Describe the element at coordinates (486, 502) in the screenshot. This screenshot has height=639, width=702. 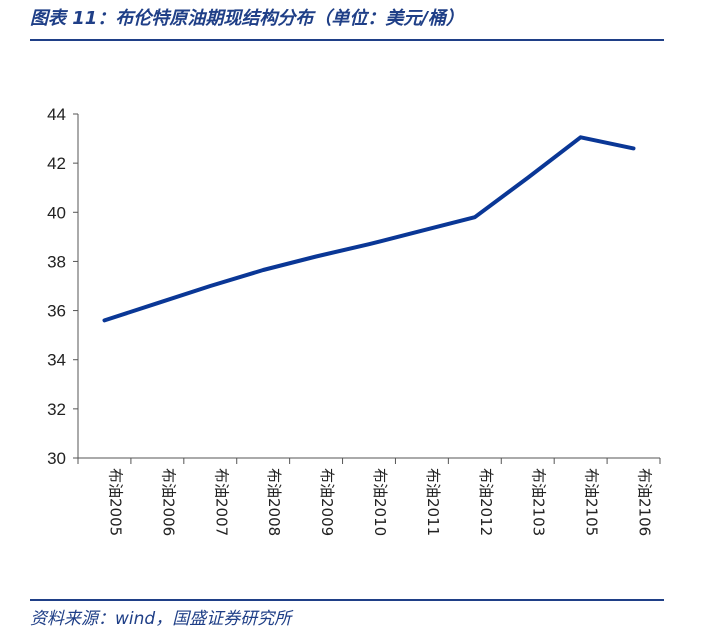
I see `x-tick-label: 布油2012` at that location.